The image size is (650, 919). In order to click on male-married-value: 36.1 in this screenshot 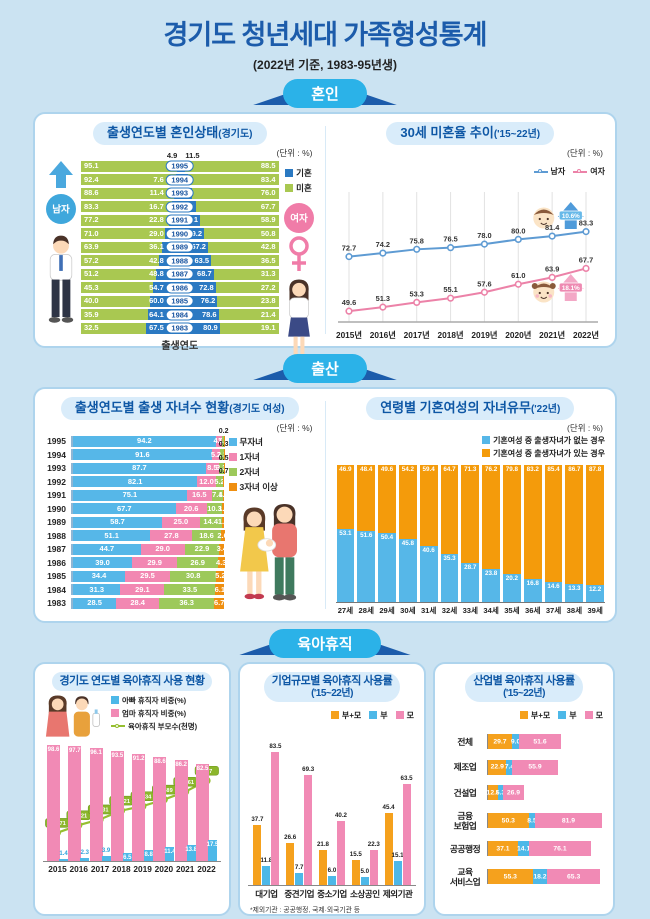, I will do `click(156, 247)`.